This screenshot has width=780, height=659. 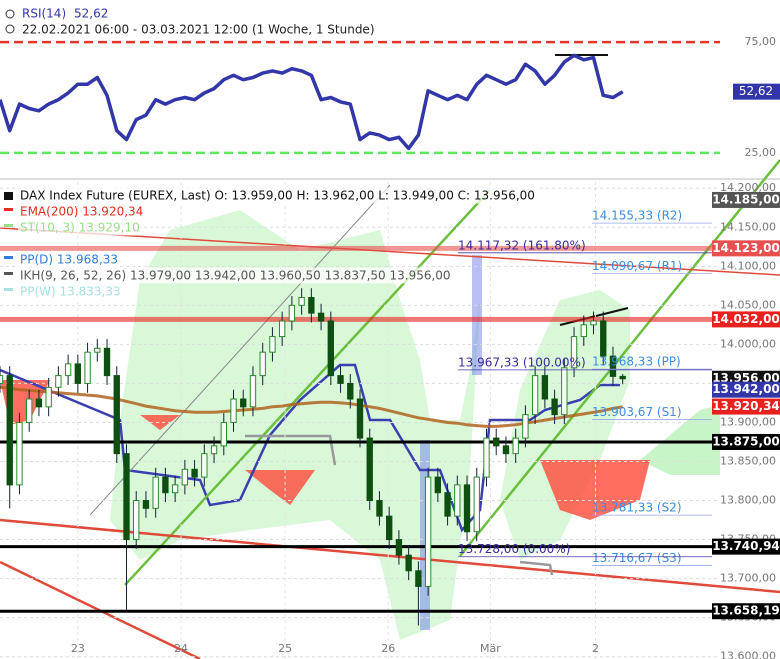 What do you see at coordinates (637, 216) in the screenshot?
I see `pivot-label: 14.155,33 (R2)` at bounding box center [637, 216].